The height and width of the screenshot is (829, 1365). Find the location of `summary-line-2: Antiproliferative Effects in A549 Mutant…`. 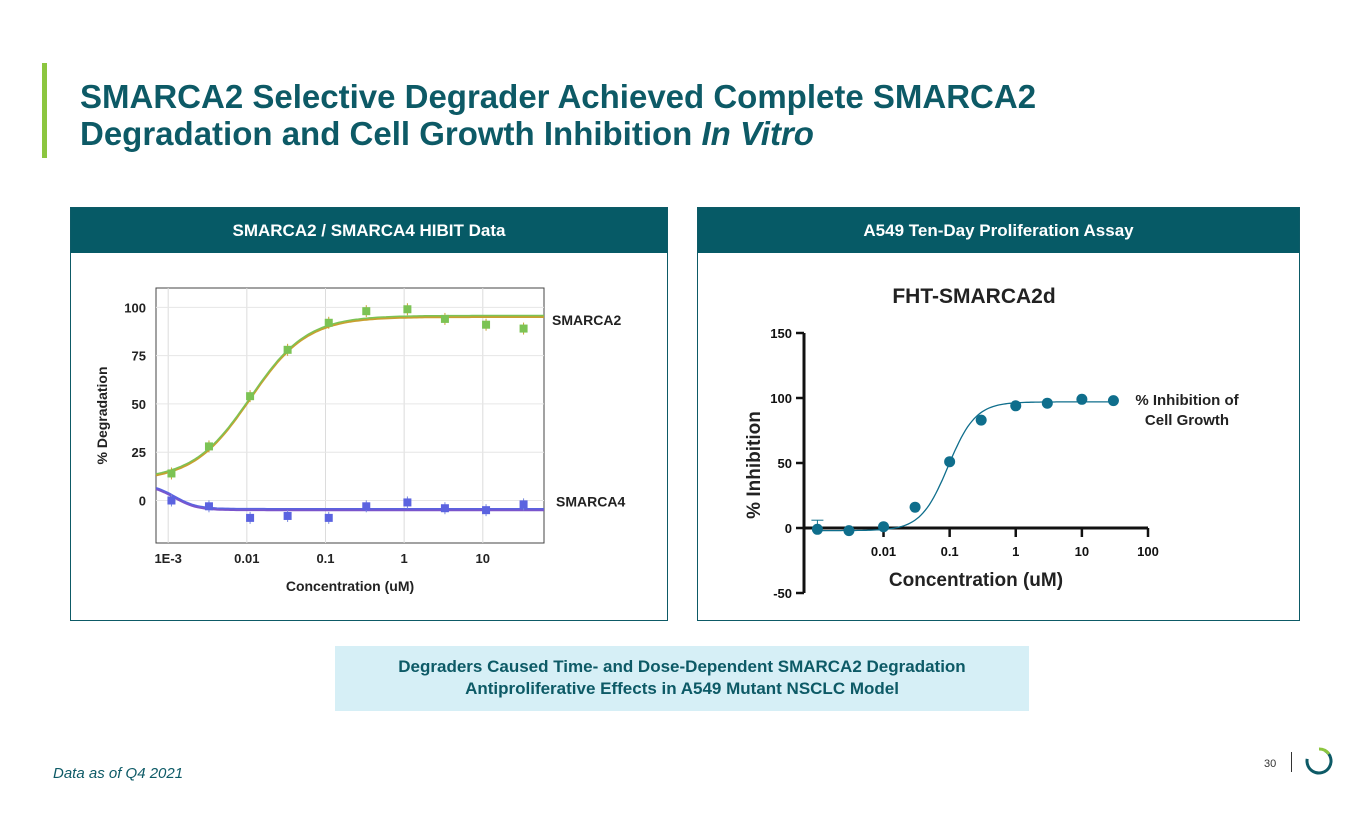

summary-line-2: Antiproliferative Effects in A549 Mutant… is located at coordinates (682, 688).